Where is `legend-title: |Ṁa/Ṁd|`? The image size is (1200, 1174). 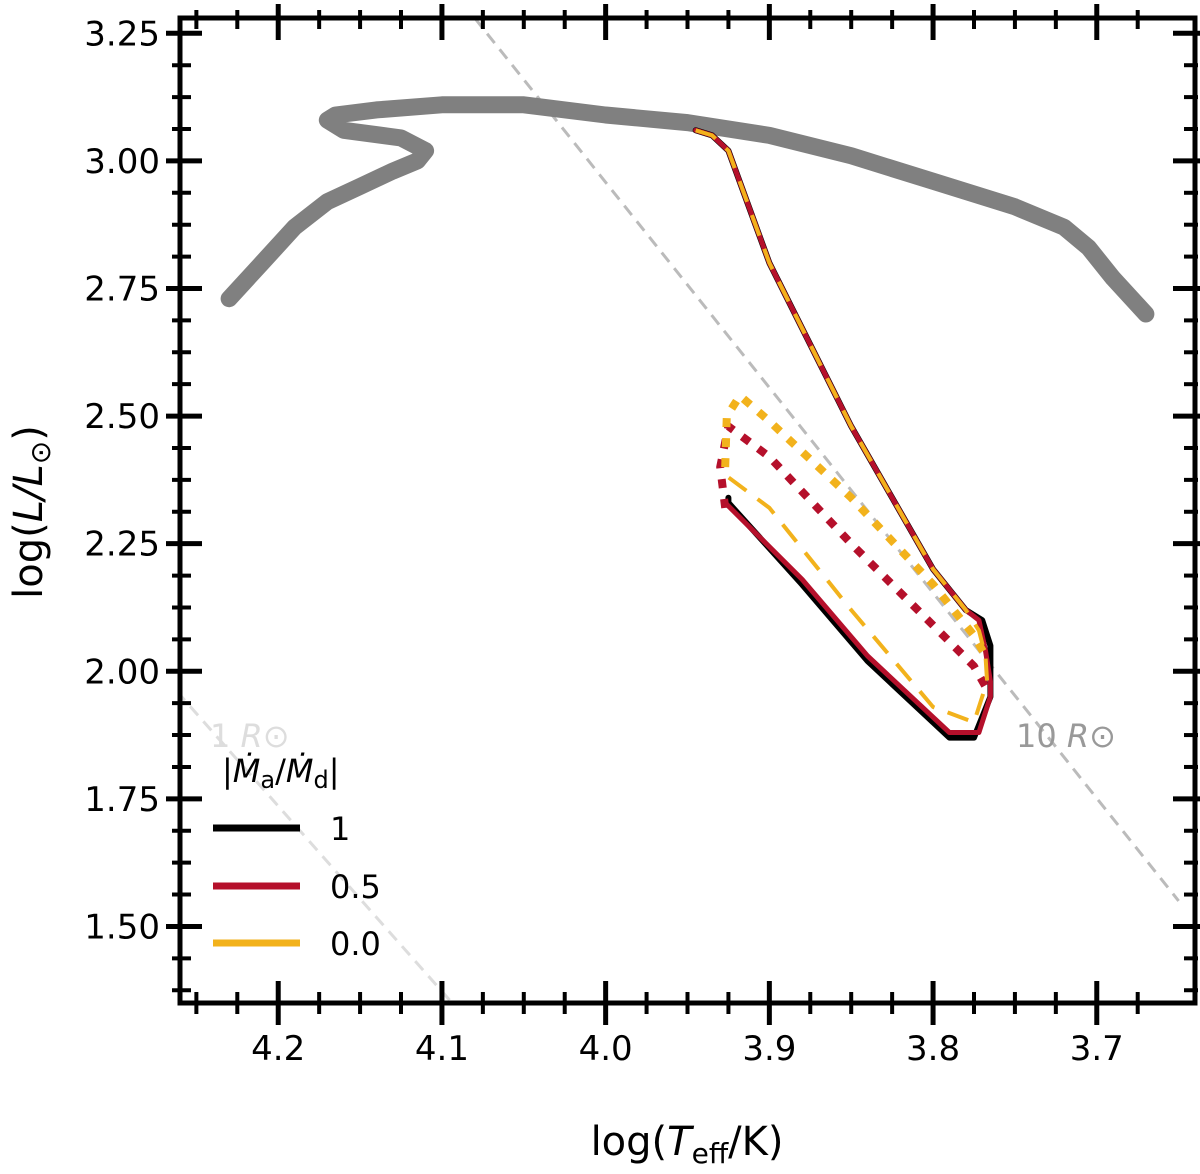 legend-title: |Ṁa/Ṁd| is located at coordinates (281, 773).